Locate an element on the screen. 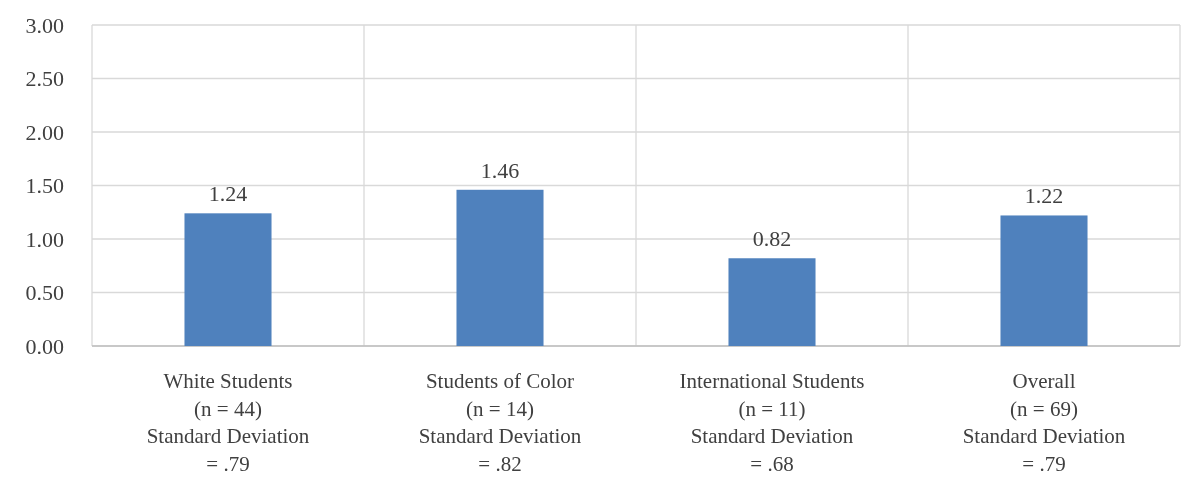  y-tick-label: 0.00 is located at coordinates (44, 346).